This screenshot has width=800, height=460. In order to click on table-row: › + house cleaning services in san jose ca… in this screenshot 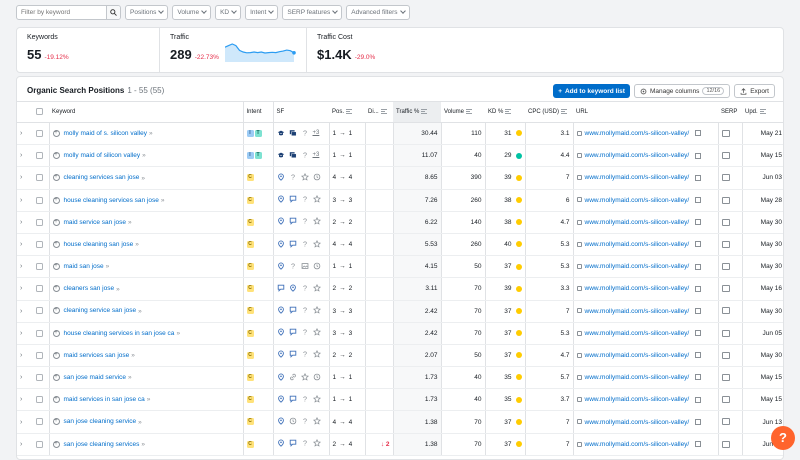, I will do `click(400, 333)`.